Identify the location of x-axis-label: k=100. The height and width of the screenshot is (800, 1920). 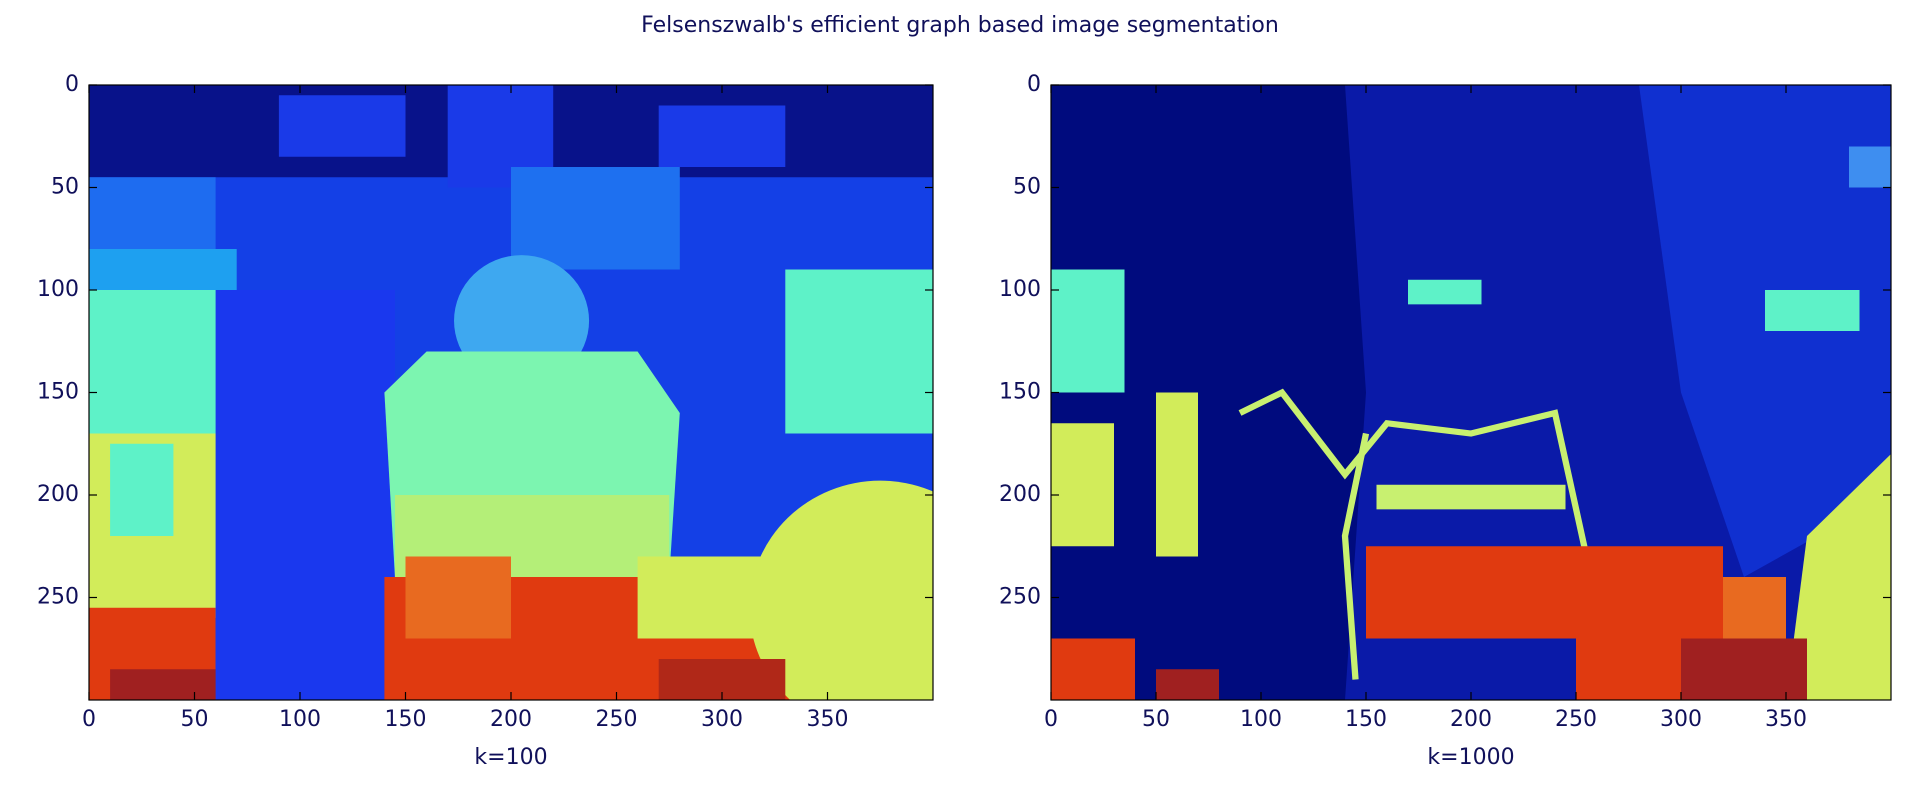
(510, 757).